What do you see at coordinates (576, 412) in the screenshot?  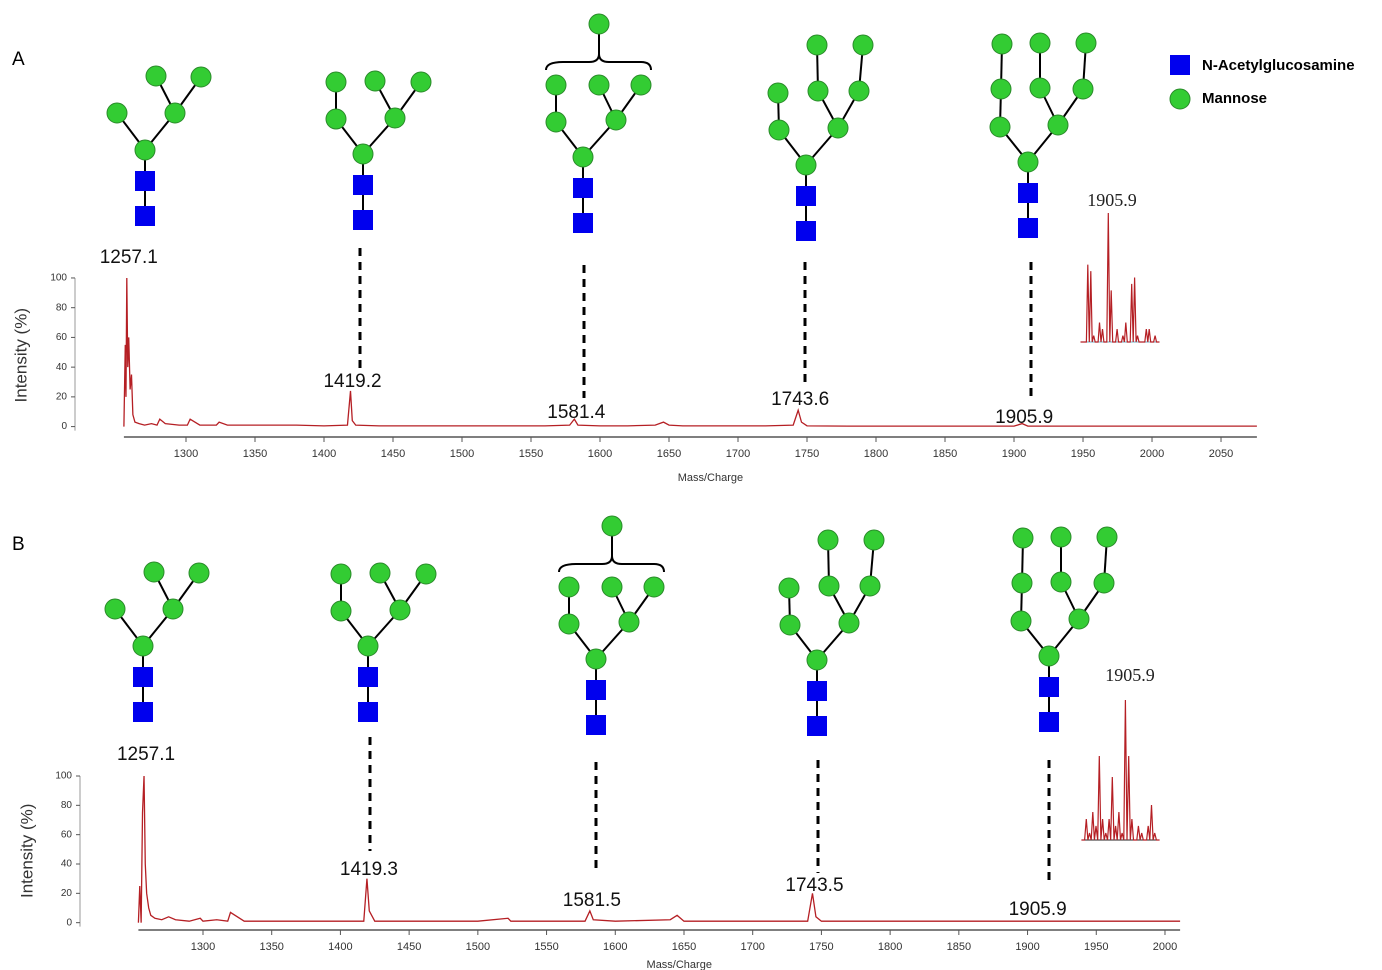 I see `peak-label: 1581.4` at bounding box center [576, 412].